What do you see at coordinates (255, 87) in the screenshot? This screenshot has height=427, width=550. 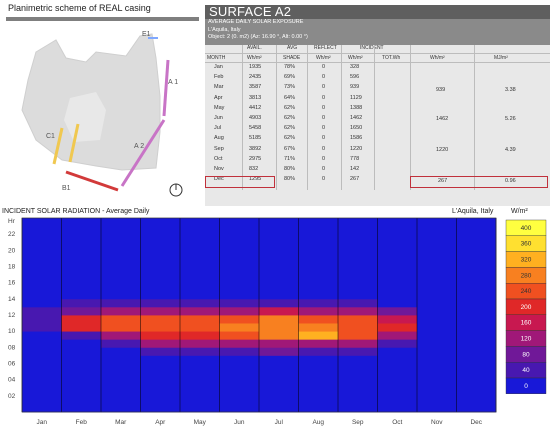 I see `cell-avail: 3587` at bounding box center [255, 87].